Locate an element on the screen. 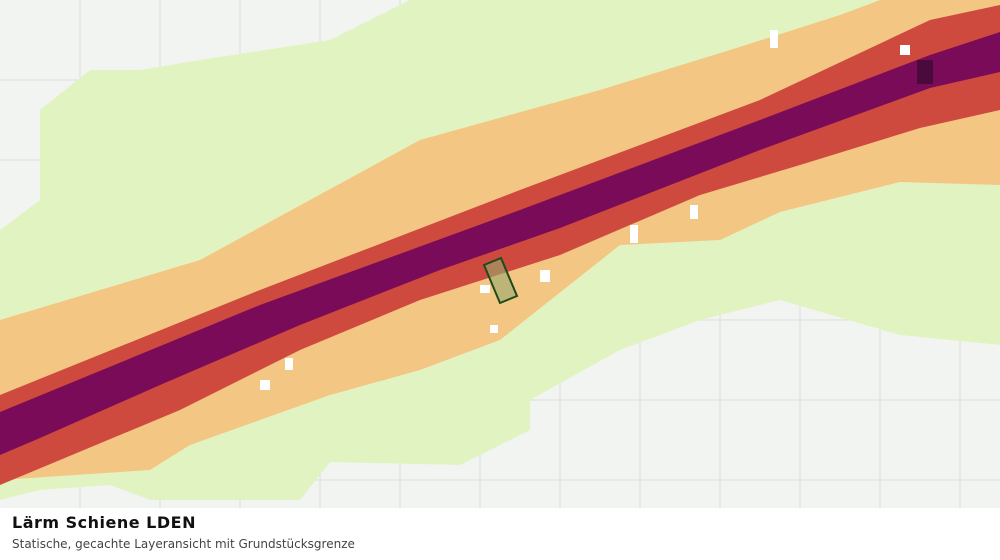 The width and height of the screenshot is (1000, 560). map-title: Lärm Schiene LDEN is located at coordinates (104, 522).